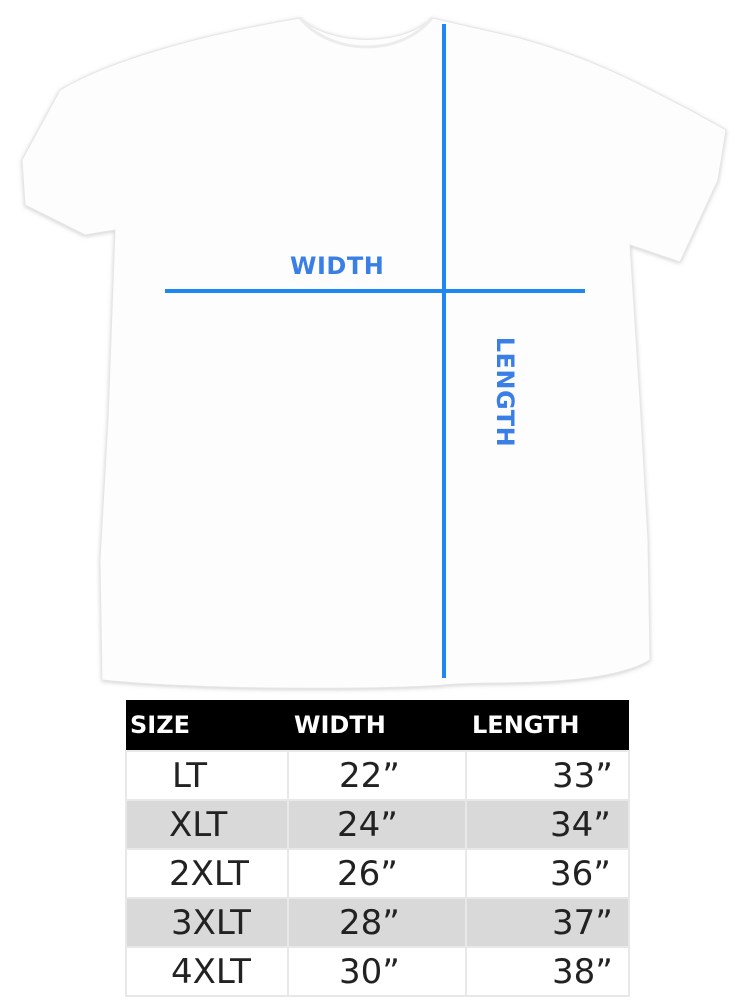 The width and height of the screenshot is (734, 1001). I want to click on tshirt-collar, so click(366, 33).